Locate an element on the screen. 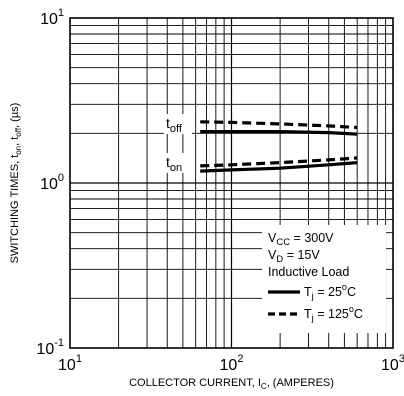 The width and height of the screenshot is (404, 396). x-tick-label: 10³ is located at coordinates (392, 363).